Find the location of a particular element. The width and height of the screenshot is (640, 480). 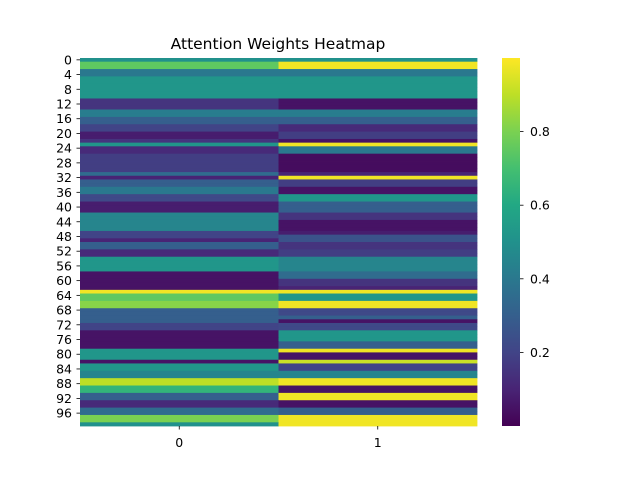

colorbar-ticks: 0.2 0.4 0.6 0.8 is located at coordinates (535, 242).